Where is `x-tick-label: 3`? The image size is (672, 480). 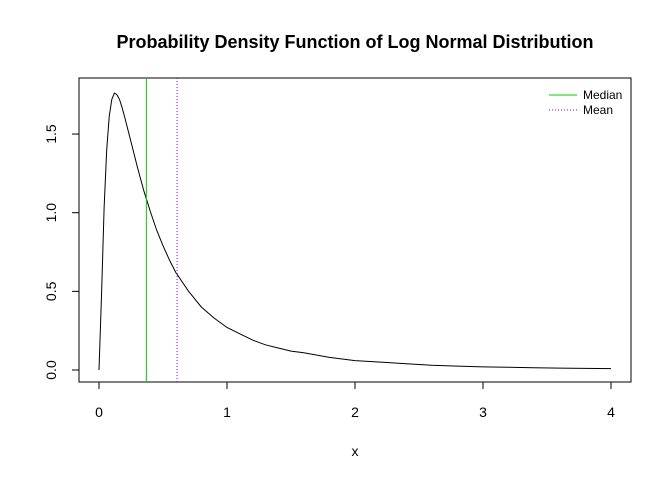
x-tick-label: 3 is located at coordinates (483, 412).